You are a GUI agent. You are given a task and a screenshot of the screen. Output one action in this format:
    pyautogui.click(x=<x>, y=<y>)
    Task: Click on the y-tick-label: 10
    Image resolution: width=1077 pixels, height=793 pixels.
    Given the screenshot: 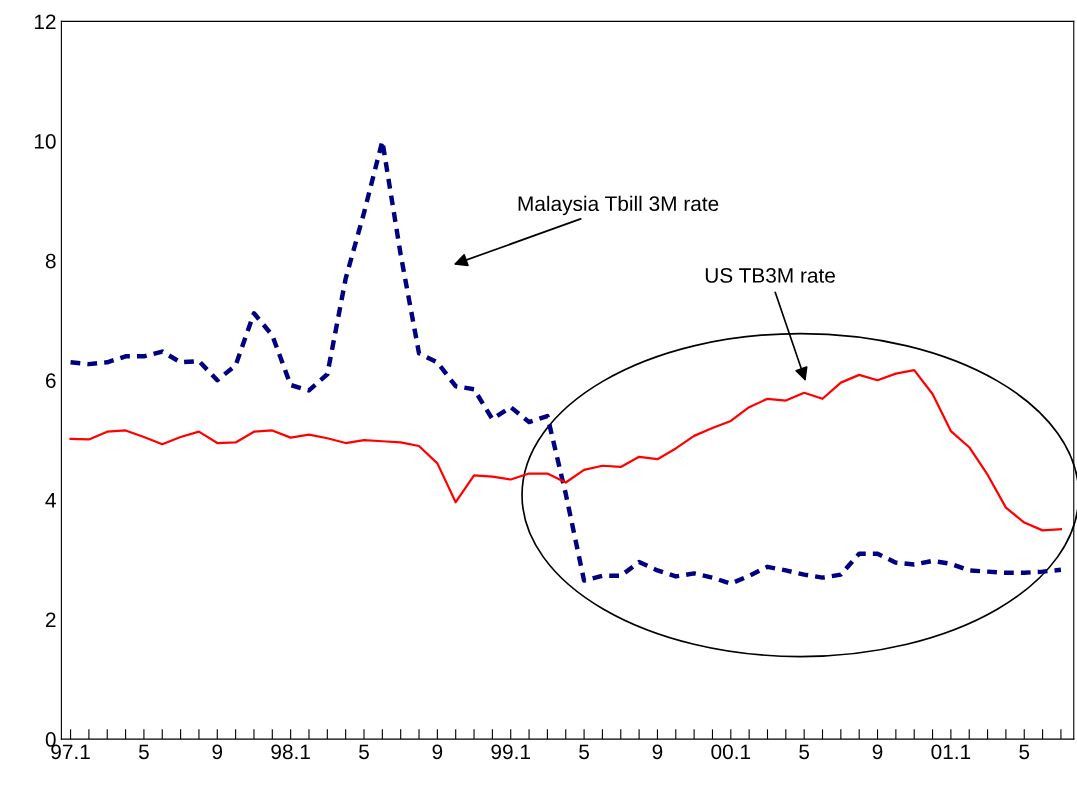 What is the action you would take?
    pyautogui.click(x=45, y=141)
    